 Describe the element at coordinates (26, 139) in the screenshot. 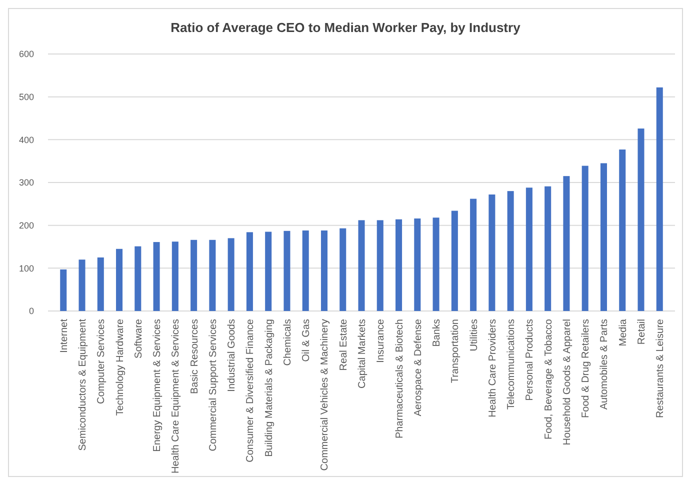

I see `y-tick-label: 400` at that location.